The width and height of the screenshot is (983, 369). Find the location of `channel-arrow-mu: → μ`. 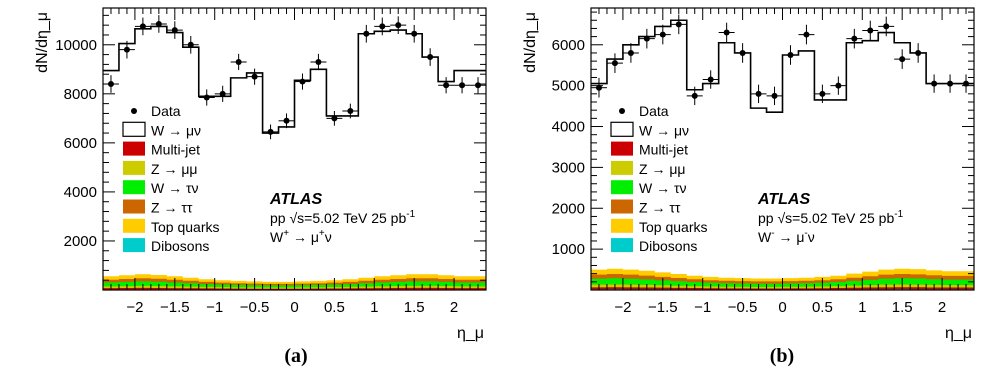

channel-arrow-mu: → μ is located at coordinates (304, 237).